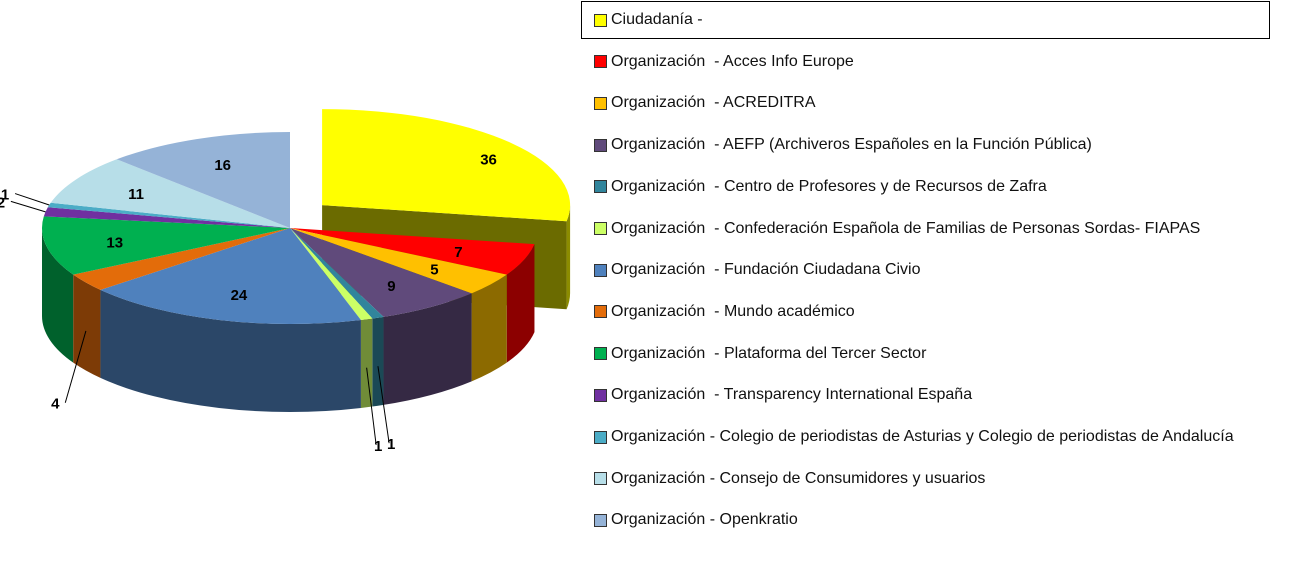  What do you see at coordinates (2, 202) in the screenshot?
I see `data-label-9: 2` at bounding box center [2, 202].